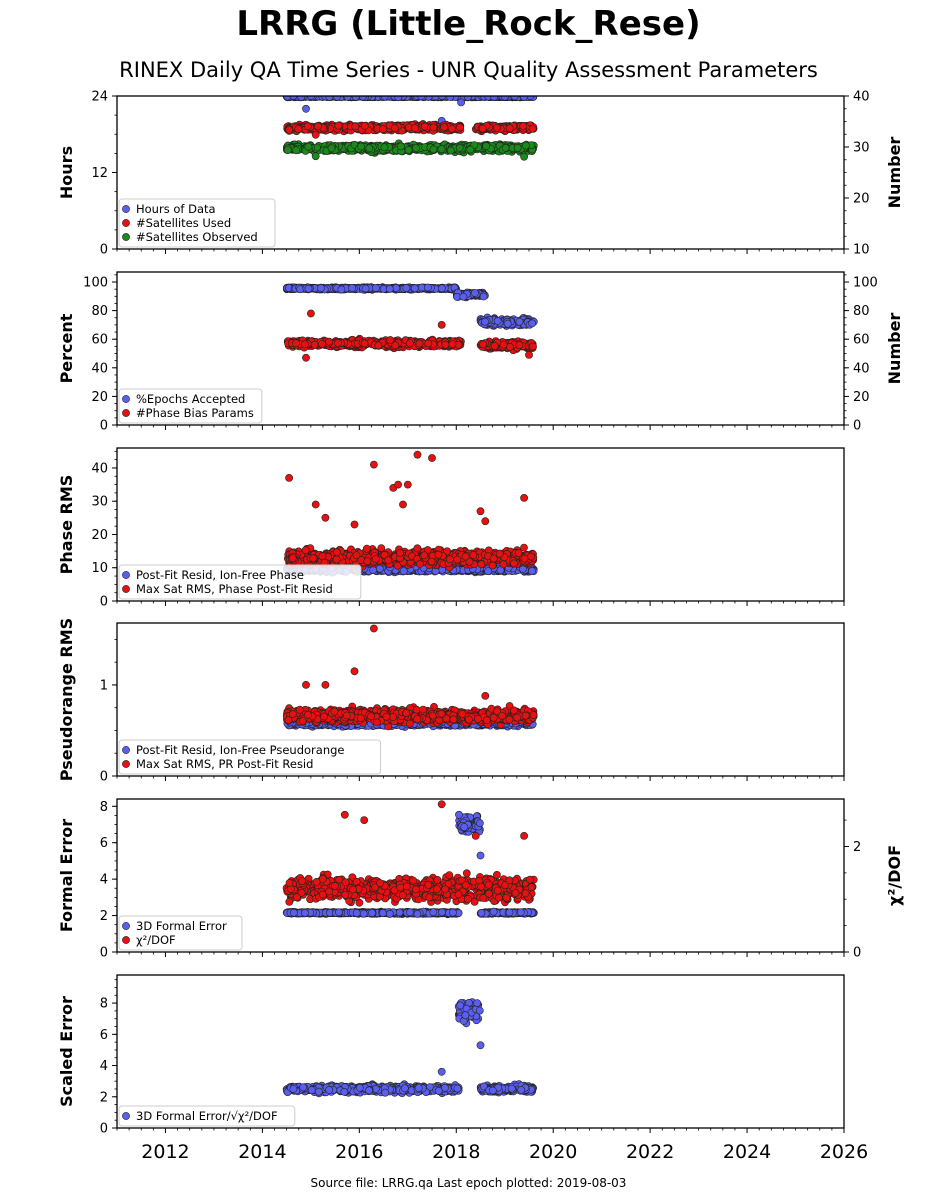 This screenshot has width=937, height=1200. Describe the element at coordinates (410, 128) in the screenshot. I see `panel-1-points` at that location.